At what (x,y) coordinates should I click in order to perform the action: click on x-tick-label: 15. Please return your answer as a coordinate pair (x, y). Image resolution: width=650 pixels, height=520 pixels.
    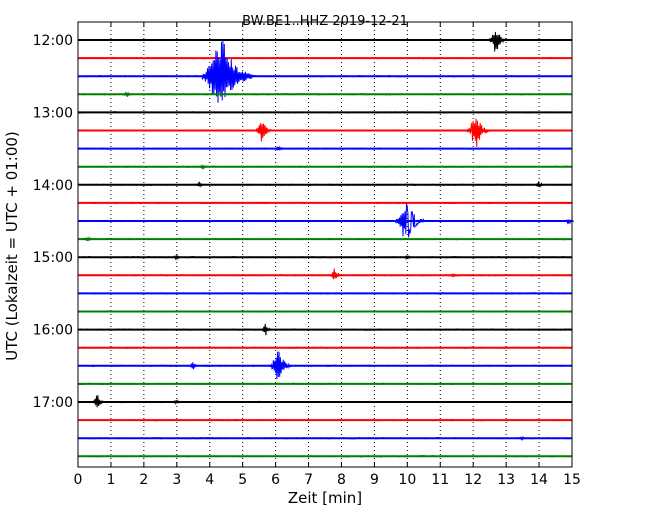
    Looking at the image, I should click on (572, 480).